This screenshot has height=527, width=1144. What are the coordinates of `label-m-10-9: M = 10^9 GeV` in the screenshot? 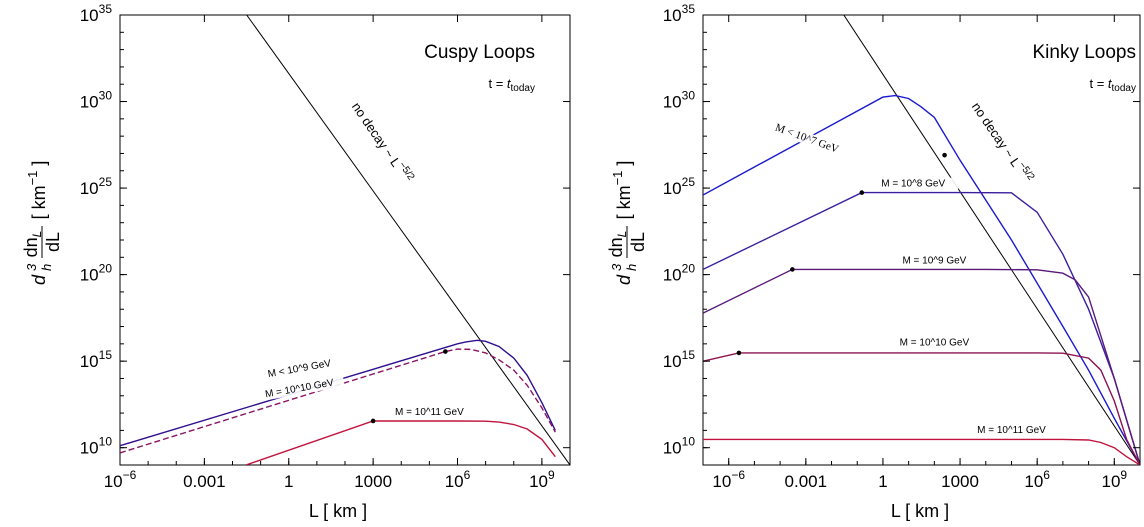 It's located at (934, 260).